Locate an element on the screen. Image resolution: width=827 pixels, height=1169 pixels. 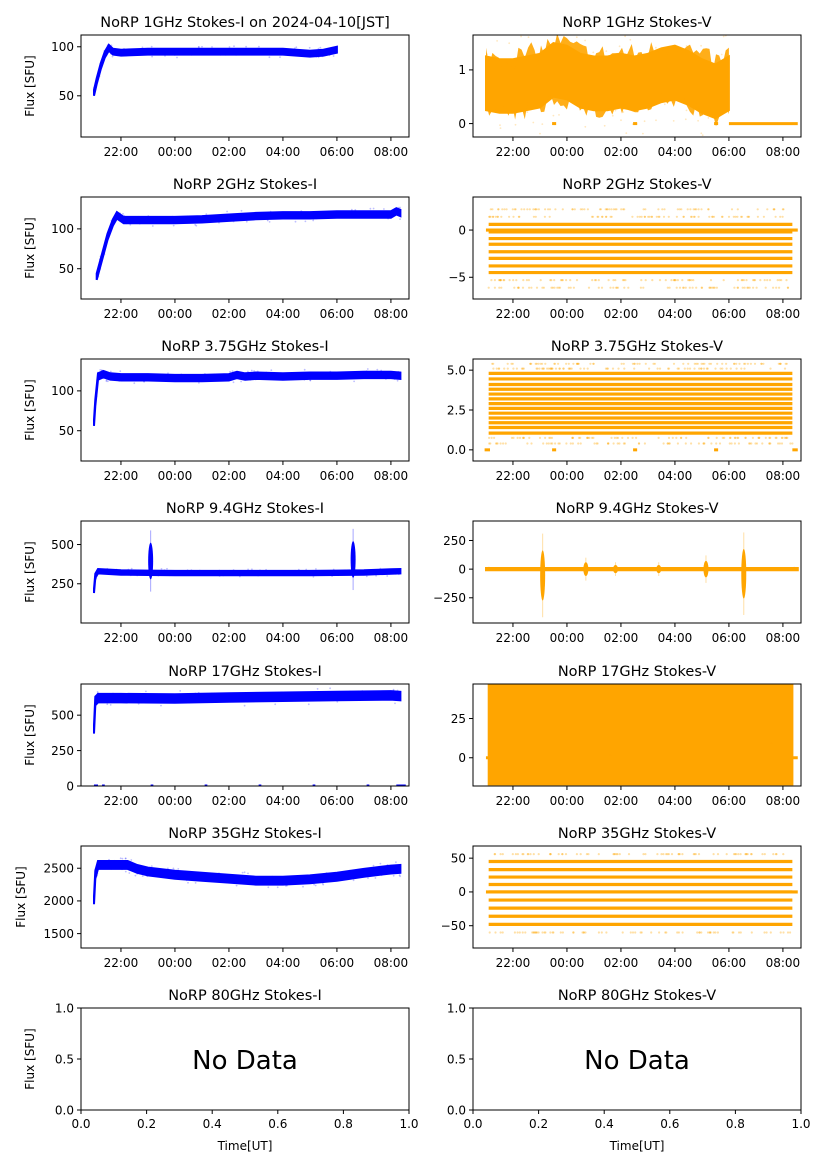
x-tick-label: 0.6 is located at coordinates (277, 1124).